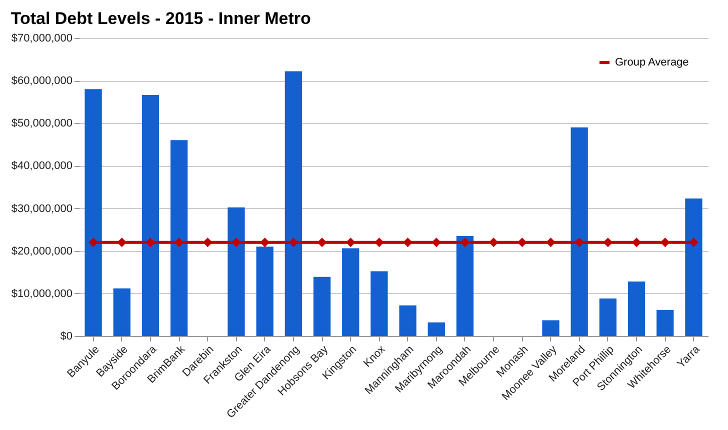 The image size is (728, 430). Describe the element at coordinates (66, 336) in the screenshot. I see `y-tick-label: $0` at that location.